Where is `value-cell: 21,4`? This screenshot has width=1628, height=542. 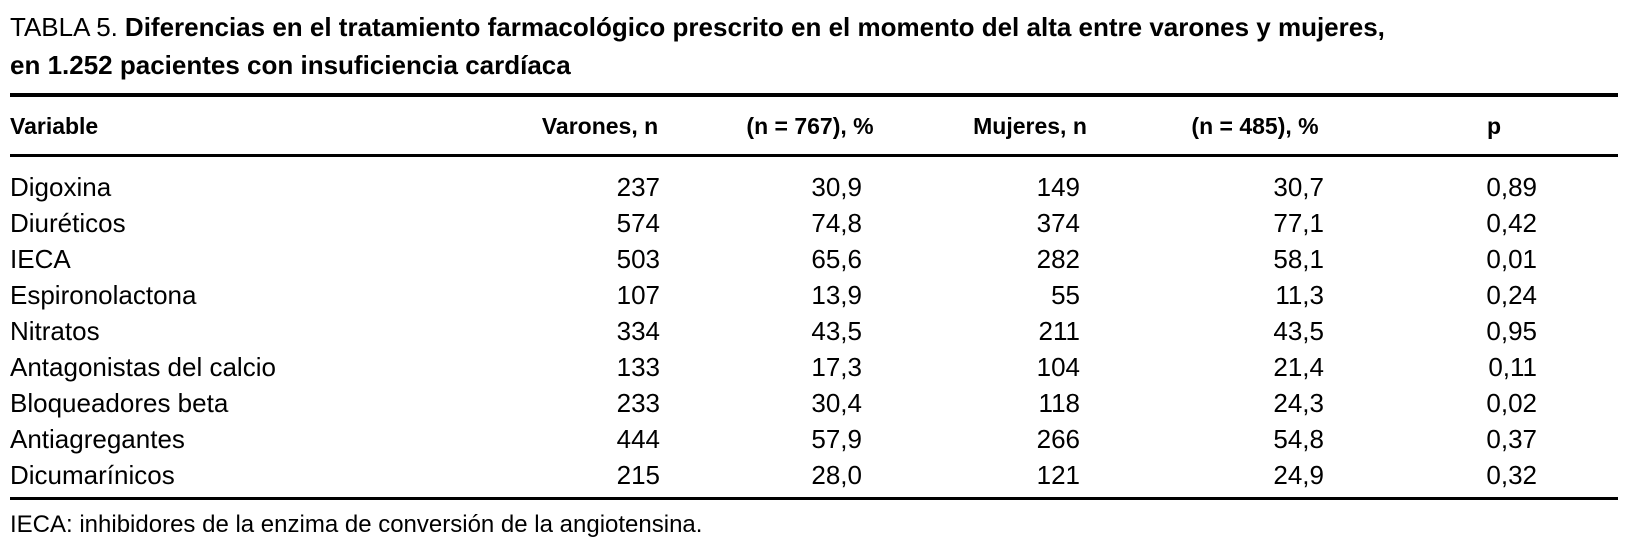 value-cell: 21,4 is located at coordinates (1298, 366).